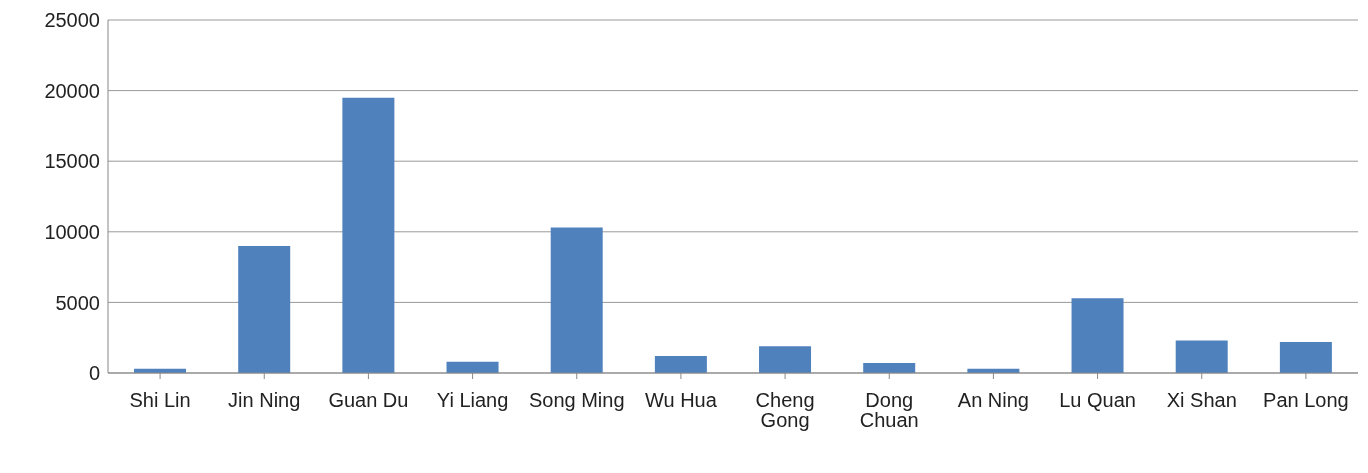 The width and height of the screenshot is (1368, 473). I want to click on y-tick-label: 20000, so click(72, 90).